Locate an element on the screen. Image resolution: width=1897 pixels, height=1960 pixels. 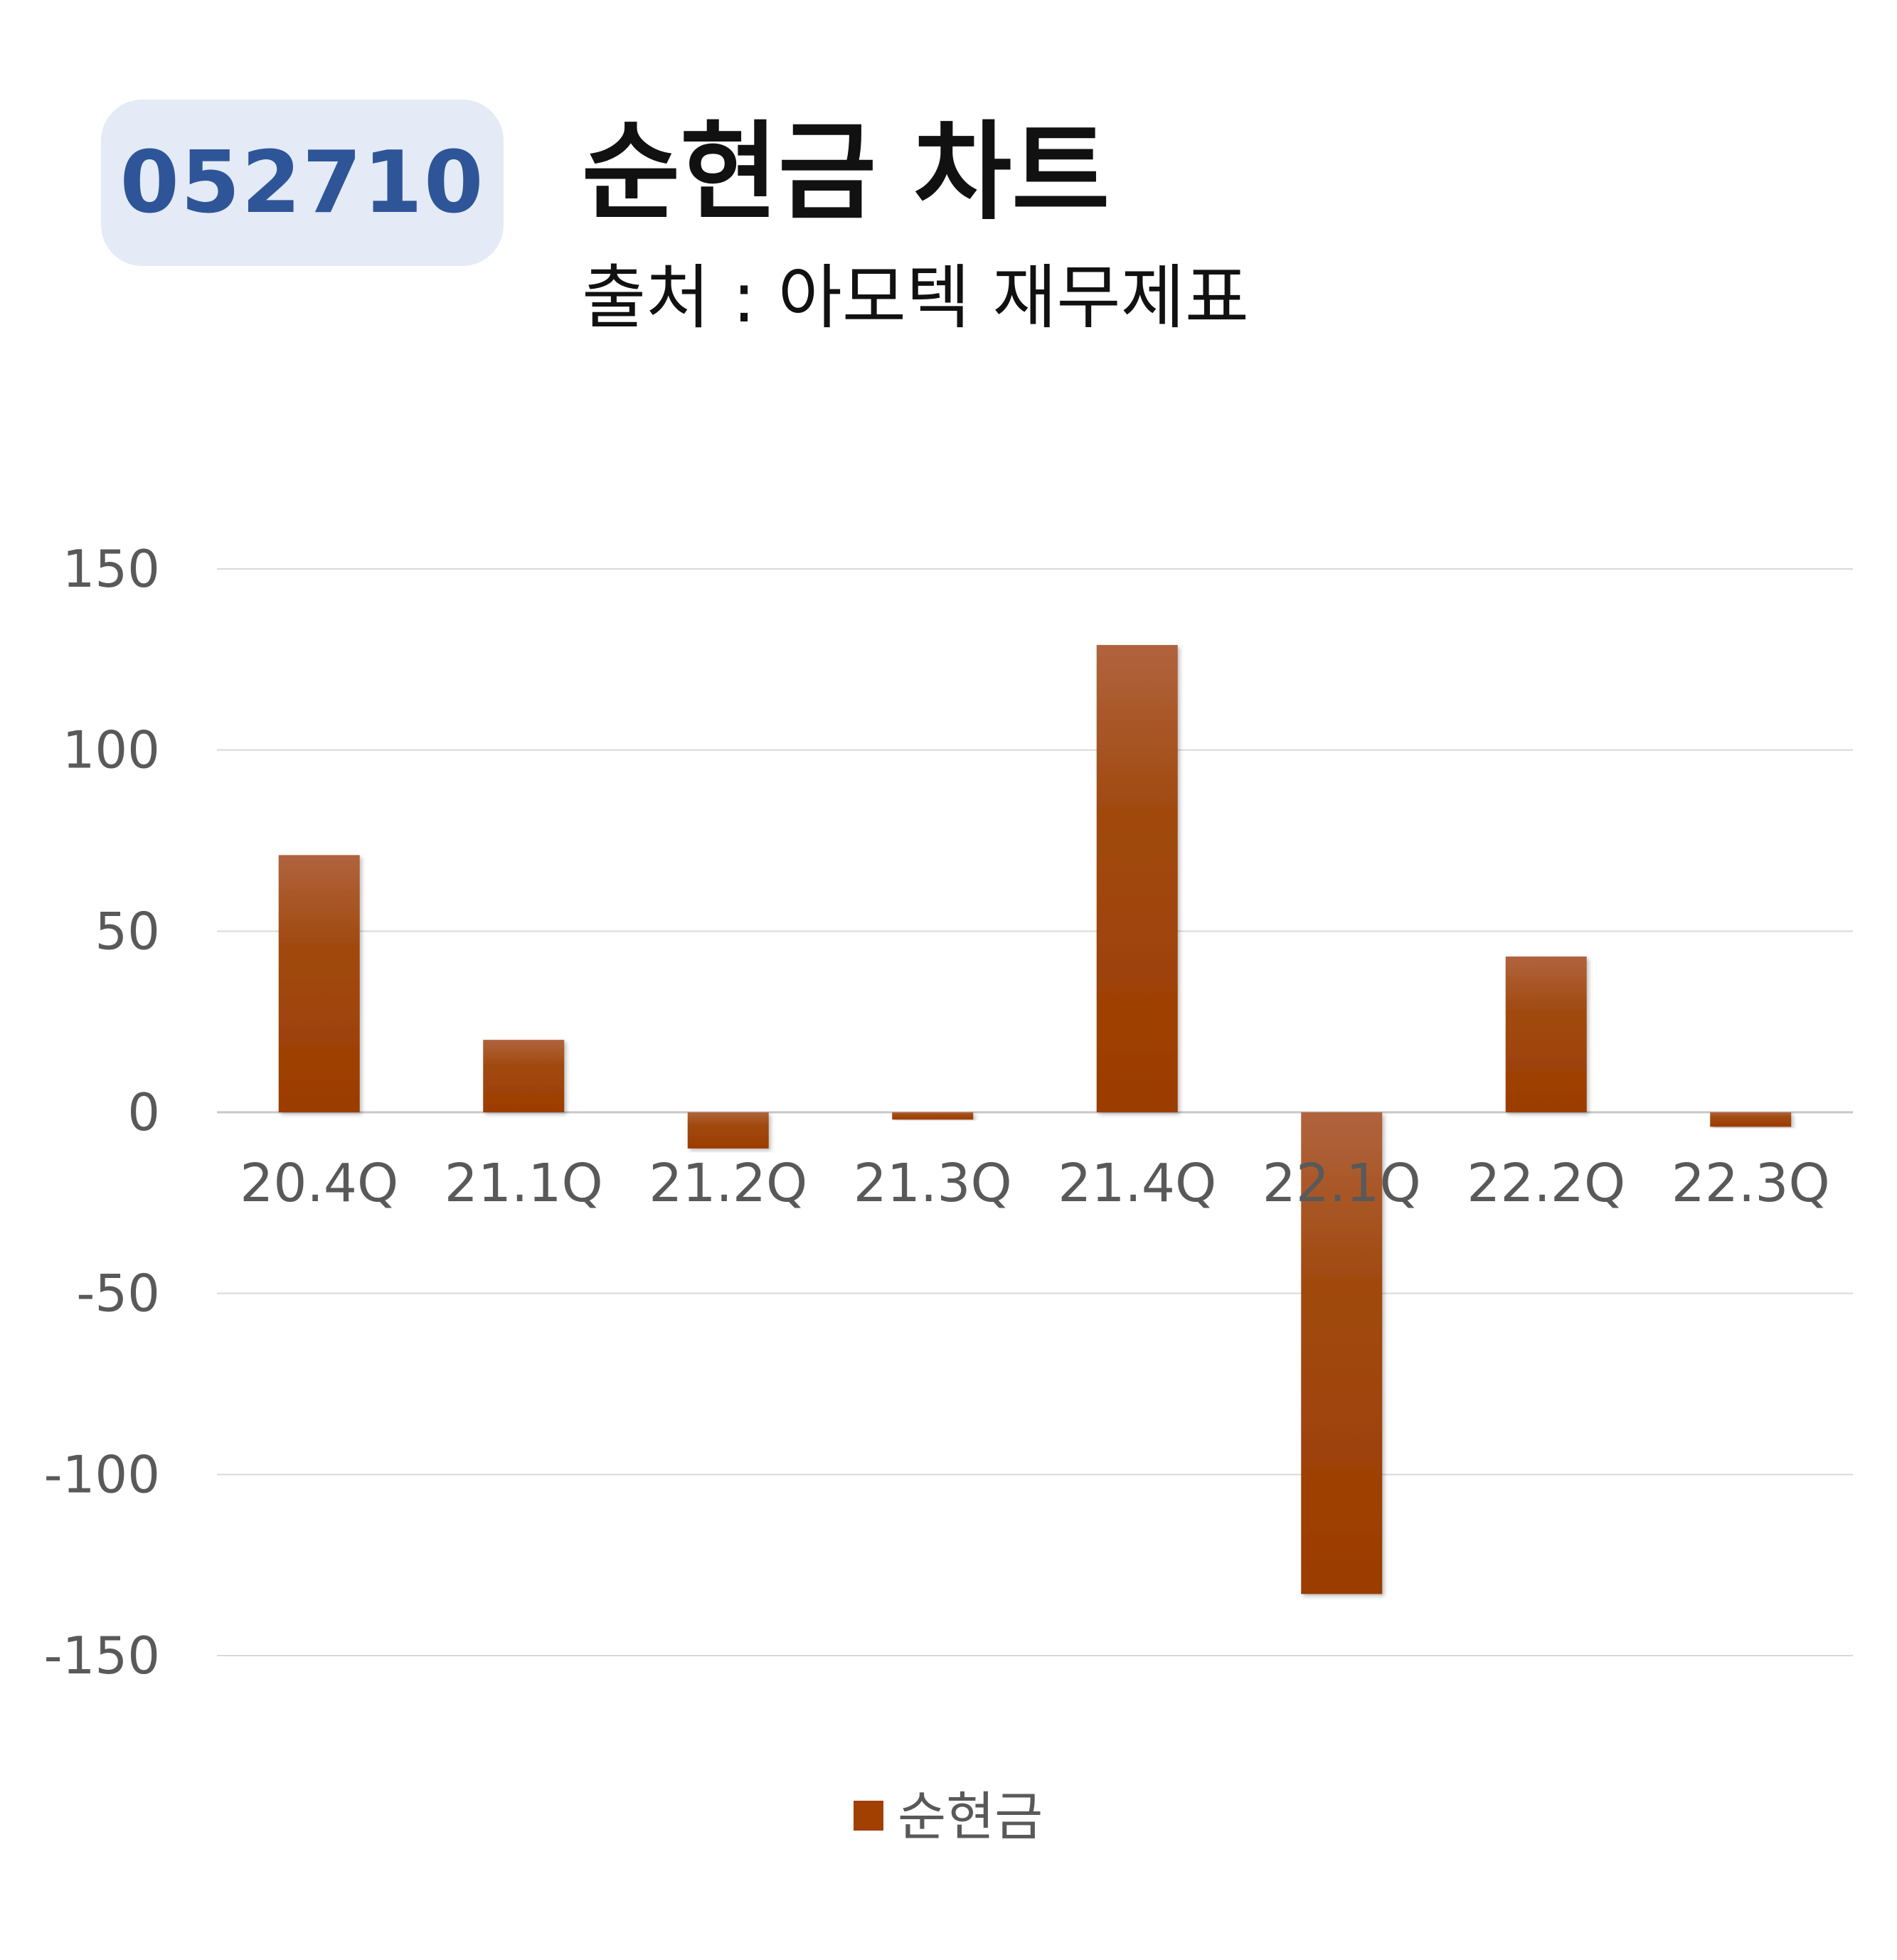
legend-swatch is located at coordinates (869, 1816).